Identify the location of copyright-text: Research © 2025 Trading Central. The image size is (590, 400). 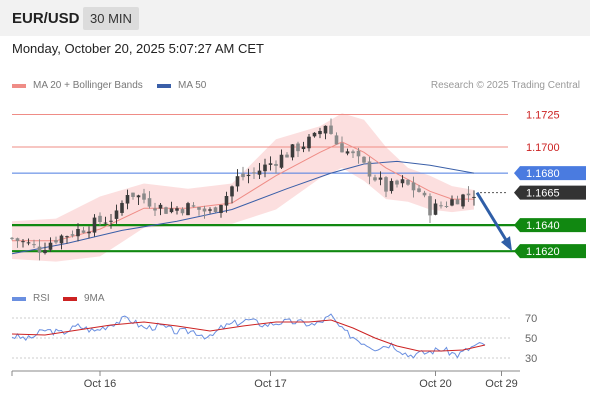
(505, 85).